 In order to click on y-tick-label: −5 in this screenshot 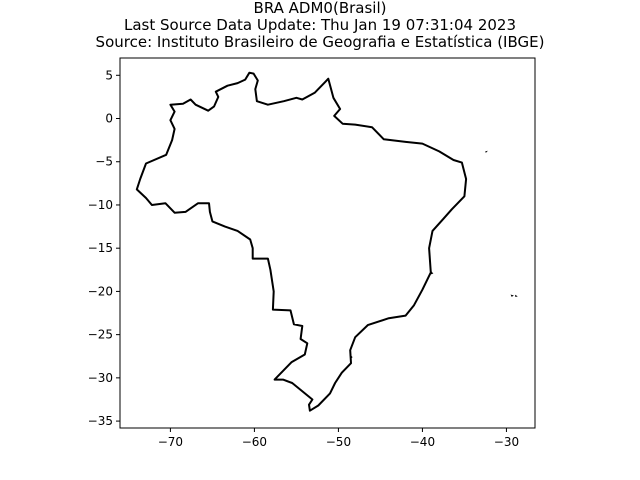, I will do `click(104, 162)`.